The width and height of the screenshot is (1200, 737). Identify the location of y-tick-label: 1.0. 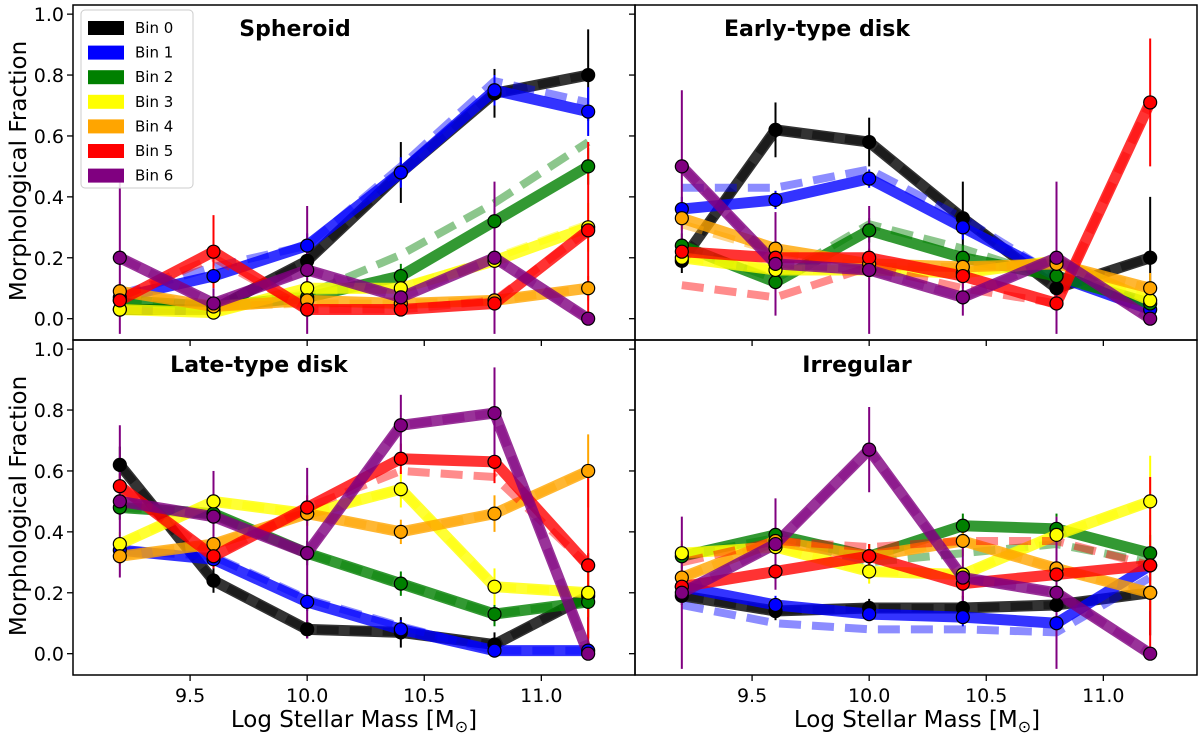
(49, 15).